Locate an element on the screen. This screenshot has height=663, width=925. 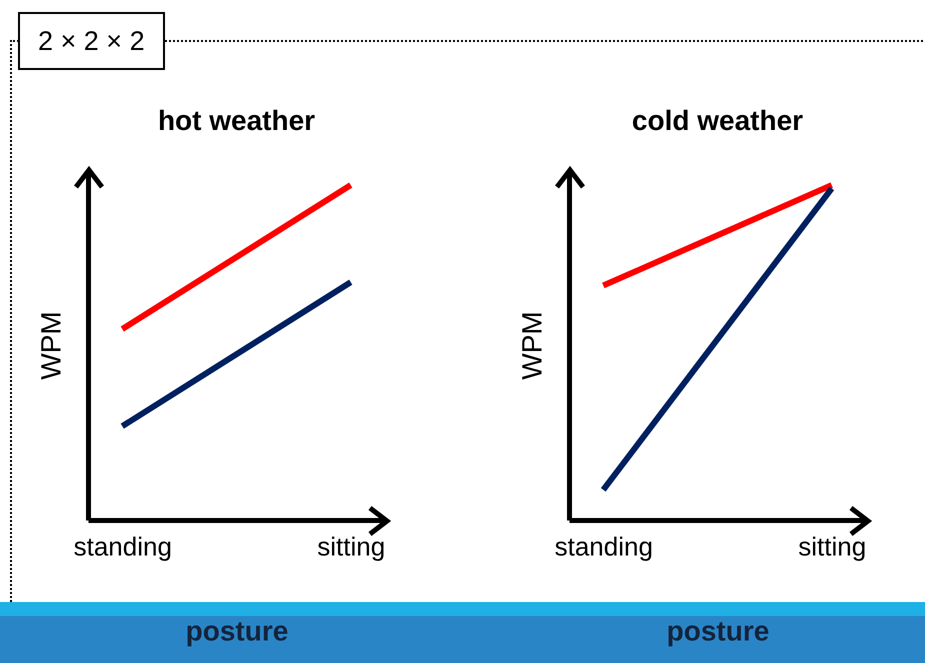
text: 2 × 2 × 2 is located at coordinates (91, 41).